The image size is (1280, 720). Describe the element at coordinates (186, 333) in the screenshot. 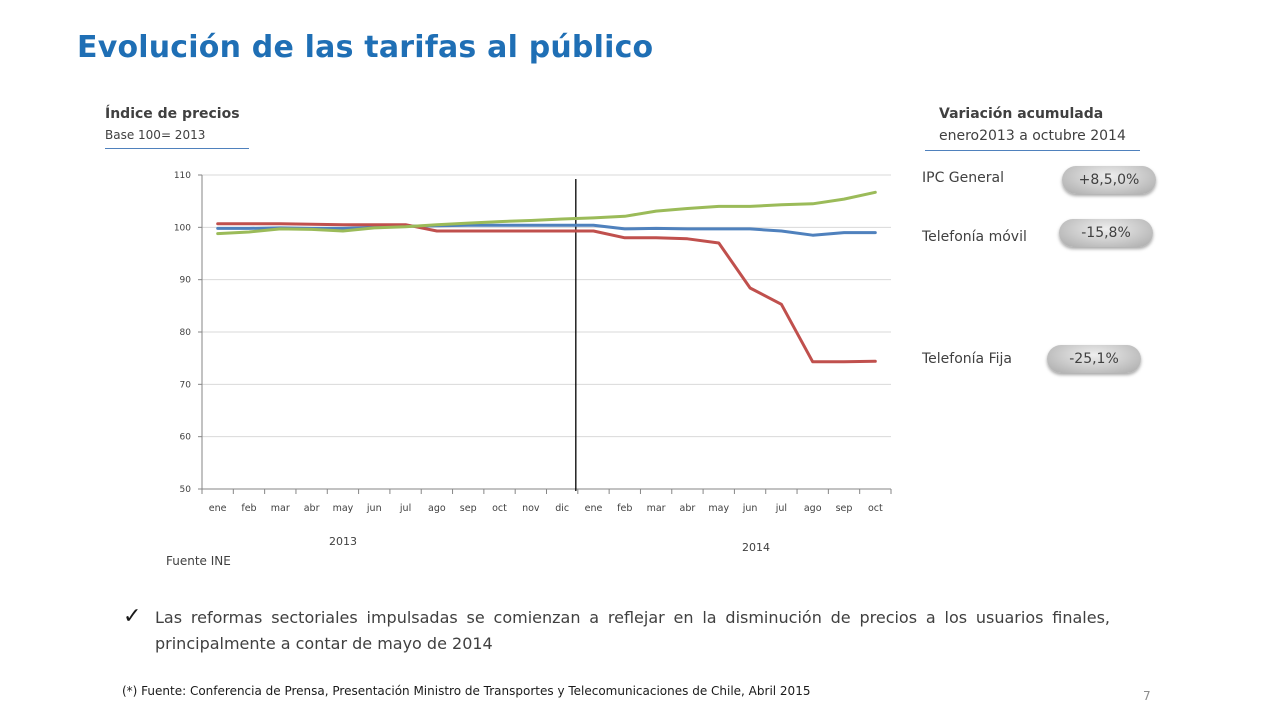

I see `y-tick-label: 80` at that location.